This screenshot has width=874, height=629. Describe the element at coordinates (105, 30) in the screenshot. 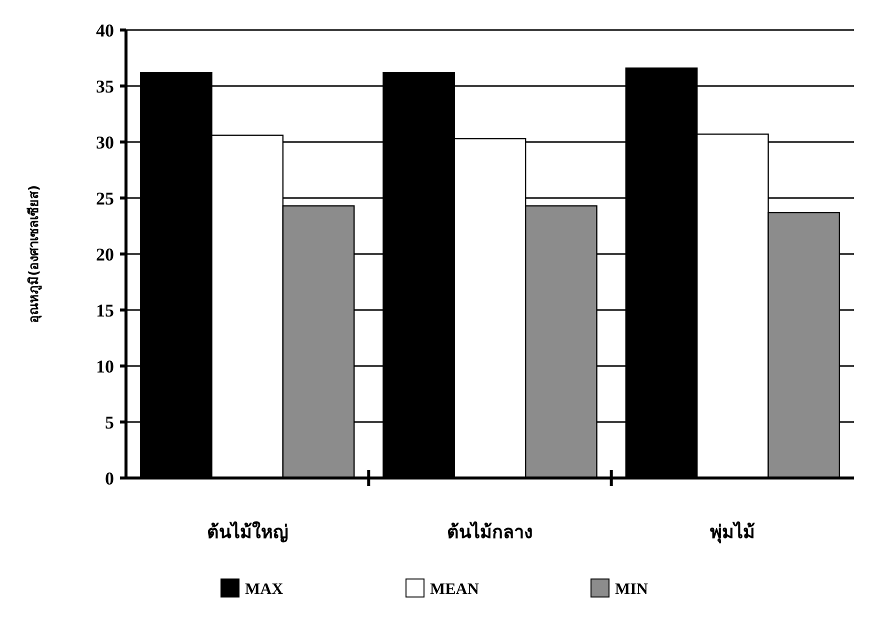

I see `y-tick-label: 40` at that location.